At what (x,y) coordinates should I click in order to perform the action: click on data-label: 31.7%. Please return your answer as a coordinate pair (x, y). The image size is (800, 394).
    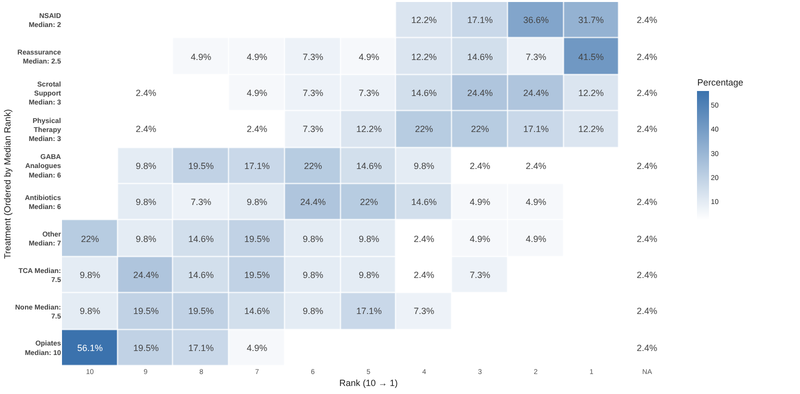
    Looking at the image, I should click on (591, 20).